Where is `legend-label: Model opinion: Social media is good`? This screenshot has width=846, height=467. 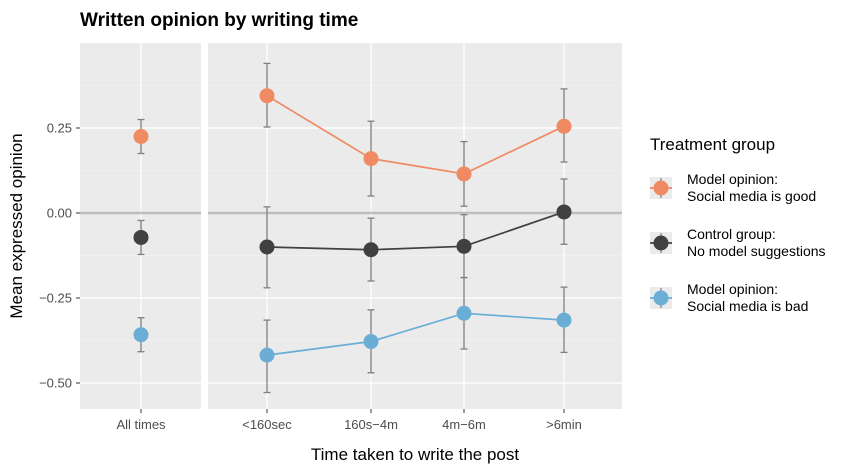 legend-label: Model opinion: Social media is good is located at coordinates (751, 187).